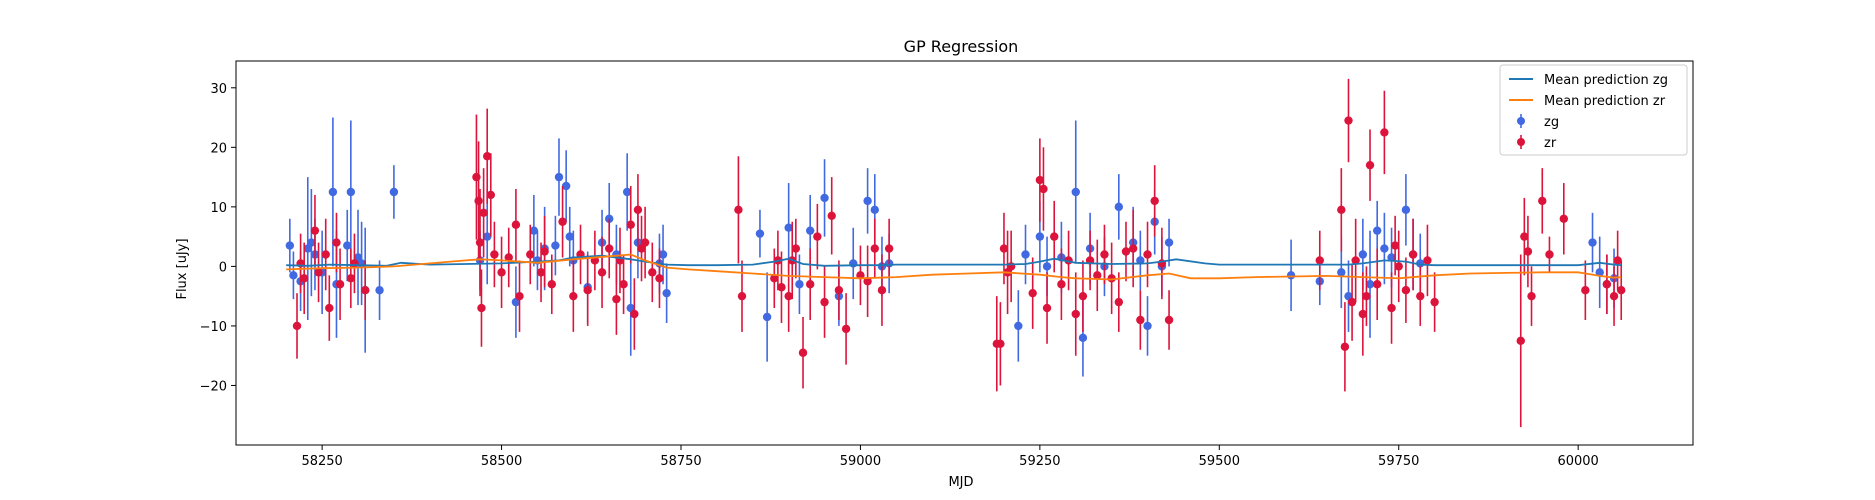 The image size is (1875, 500). I want to click on legend-label: zr, so click(1550, 143).